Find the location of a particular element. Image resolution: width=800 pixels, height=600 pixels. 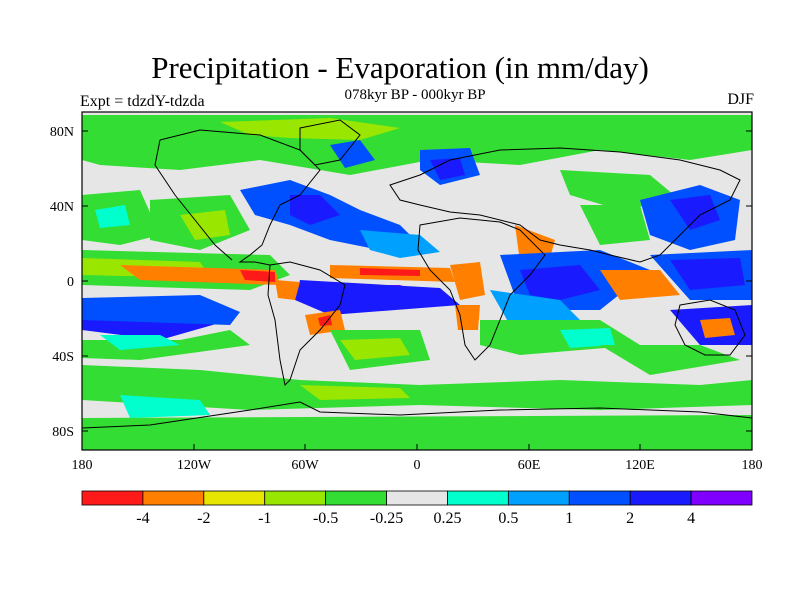

field-arctic-yellowgreen is located at coordinates (310, 129).